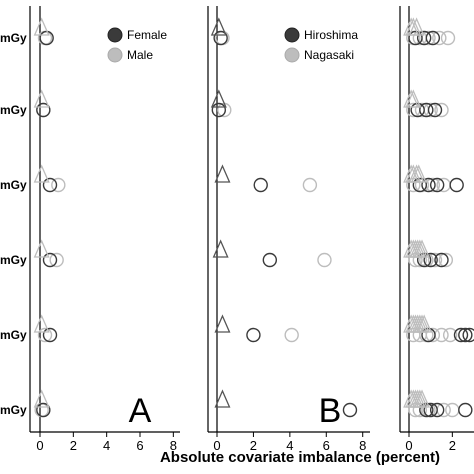 This screenshot has height=474, width=474. What do you see at coordinates (330, 411) in the screenshot?
I see `panel-letter: B` at bounding box center [330, 411].